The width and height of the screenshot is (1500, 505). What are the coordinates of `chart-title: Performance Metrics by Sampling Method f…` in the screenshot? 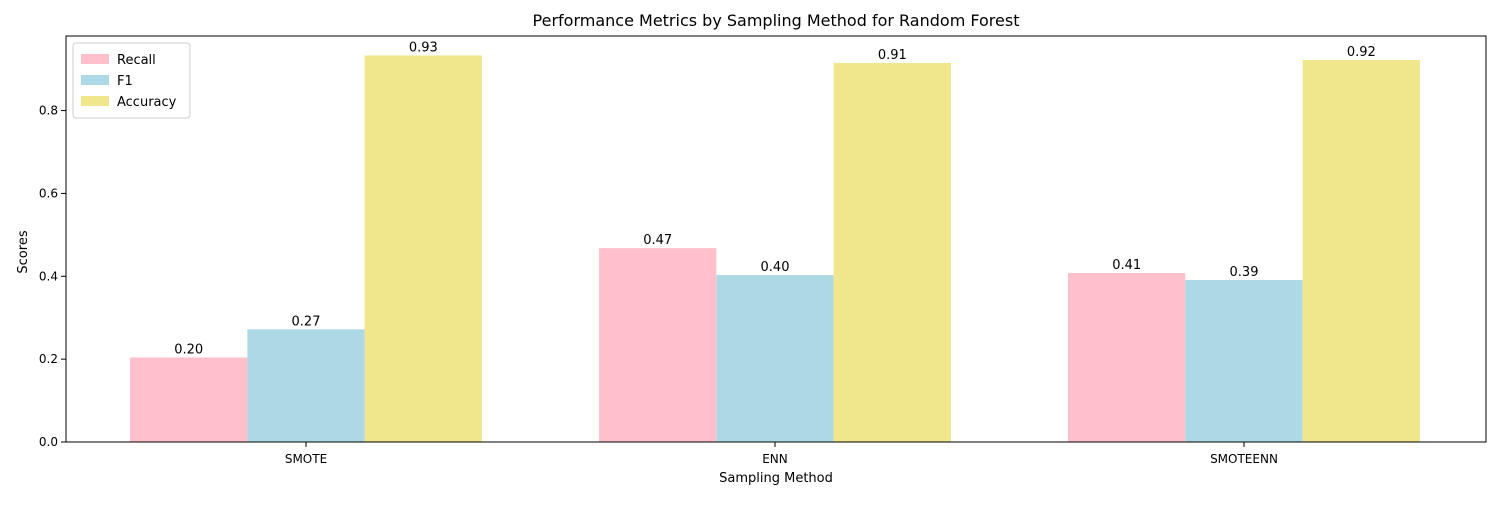 It's located at (776, 20).